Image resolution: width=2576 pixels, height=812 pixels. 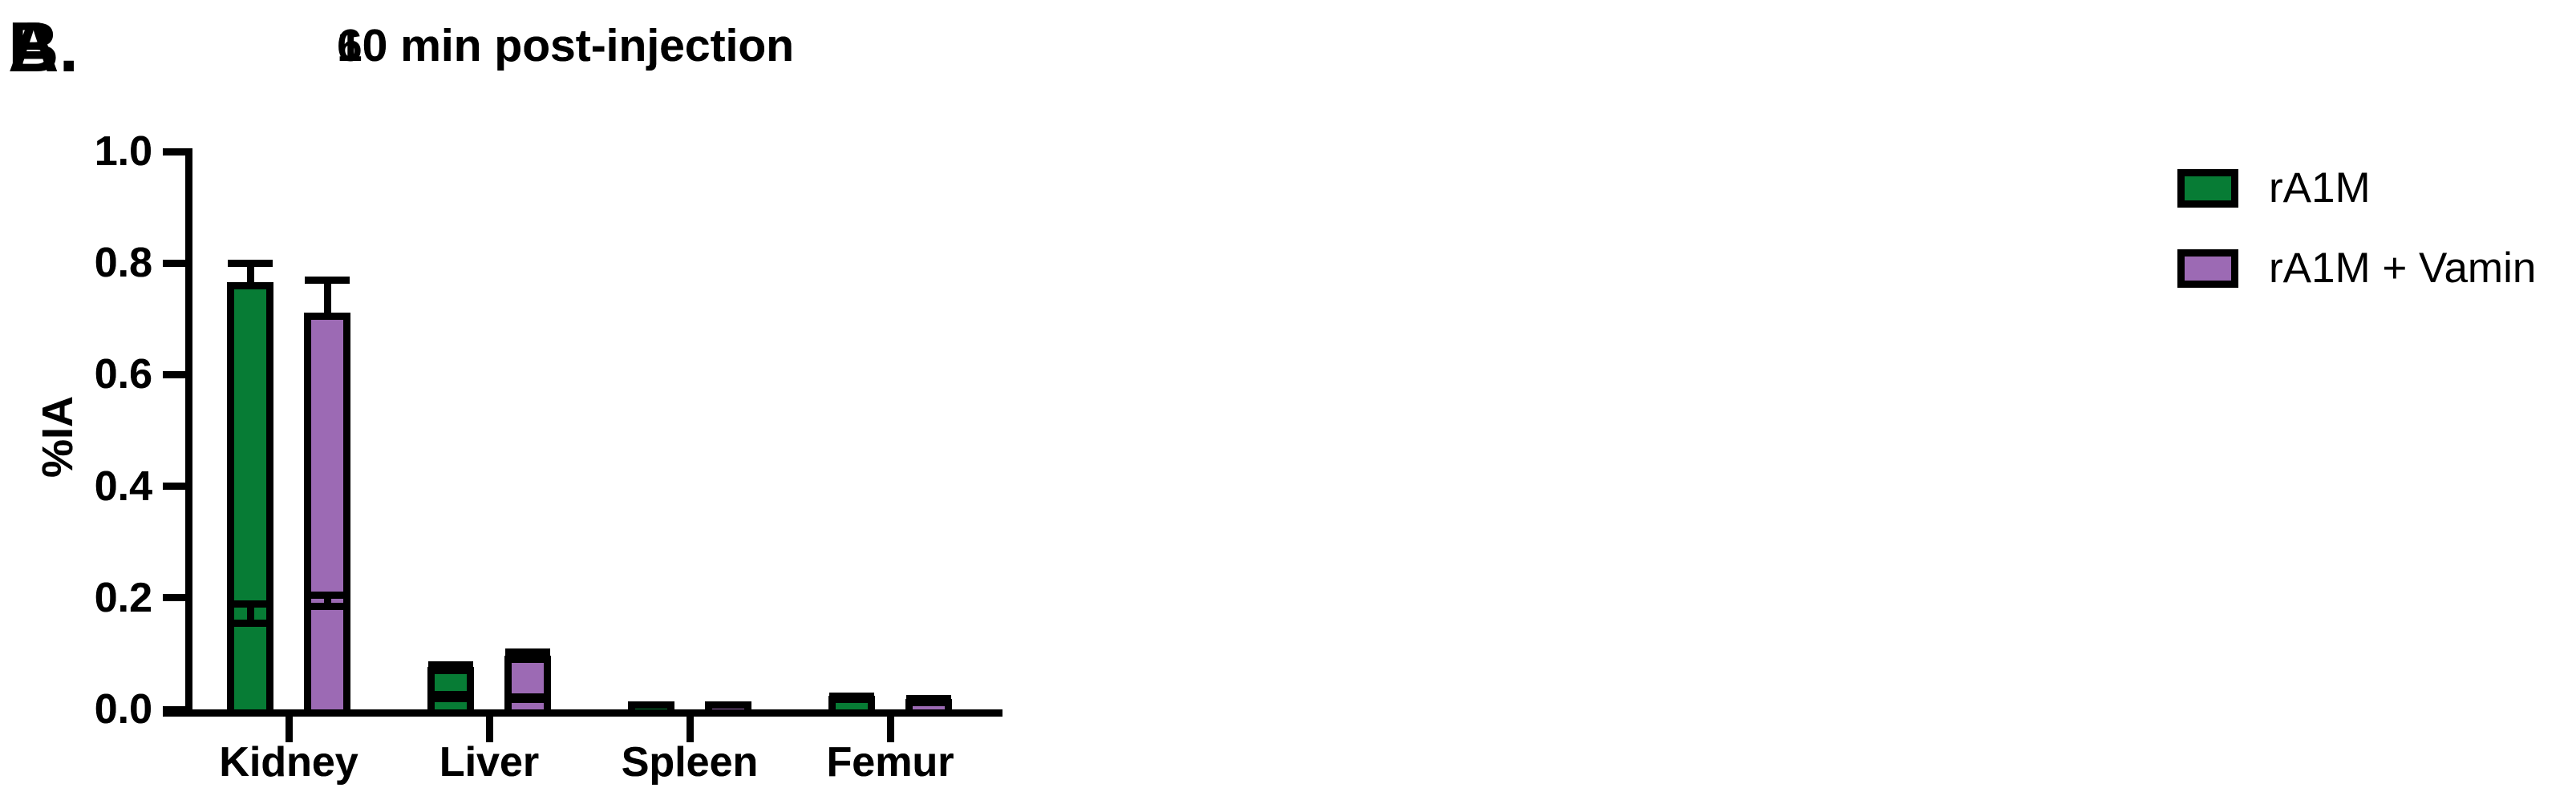 What do you see at coordinates (250, 664) in the screenshot?
I see `bar-ra1m-kidney` at bounding box center [250, 664].